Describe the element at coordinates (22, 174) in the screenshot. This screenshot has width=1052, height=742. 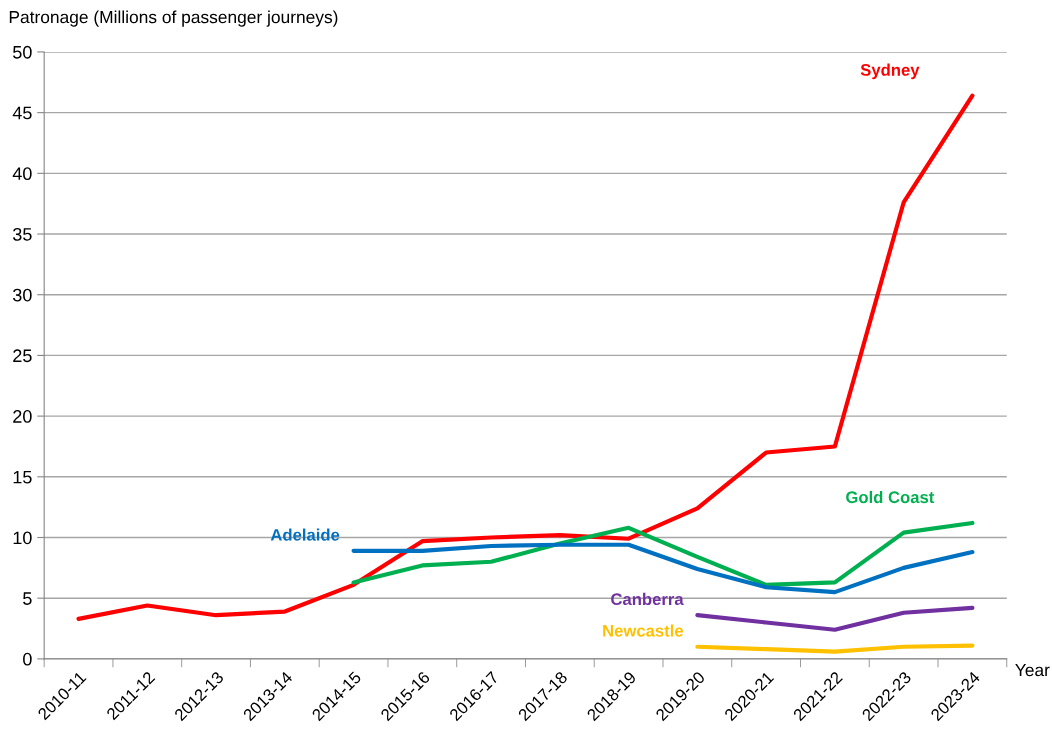
I see `y-tick-label: 40` at that location.